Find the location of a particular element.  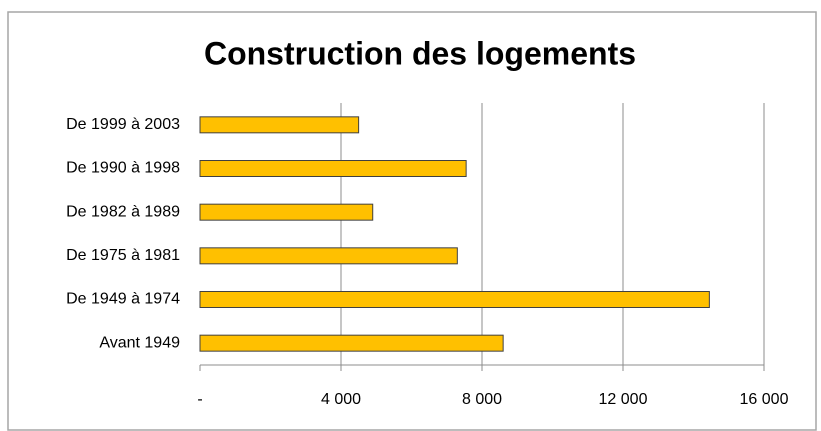

x-tick-label: 12 000 is located at coordinates (623, 399).